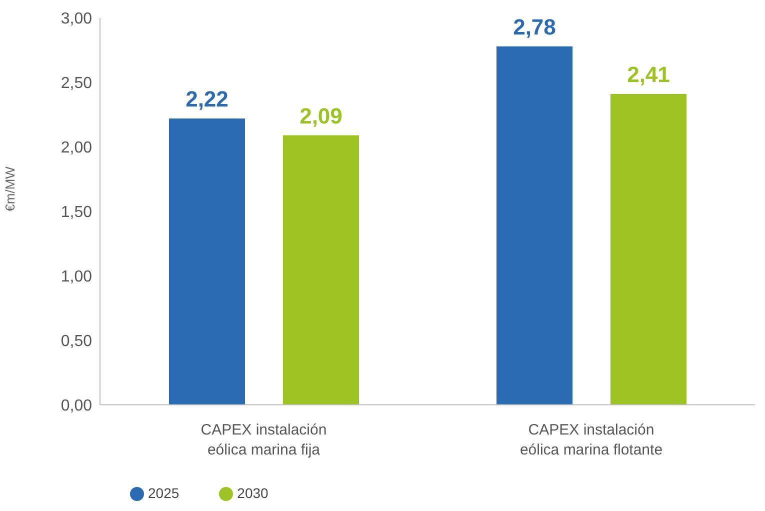 The height and width of the screenshot is (511, 765). I want to click on data-label: 2,78, so click(534, 27).